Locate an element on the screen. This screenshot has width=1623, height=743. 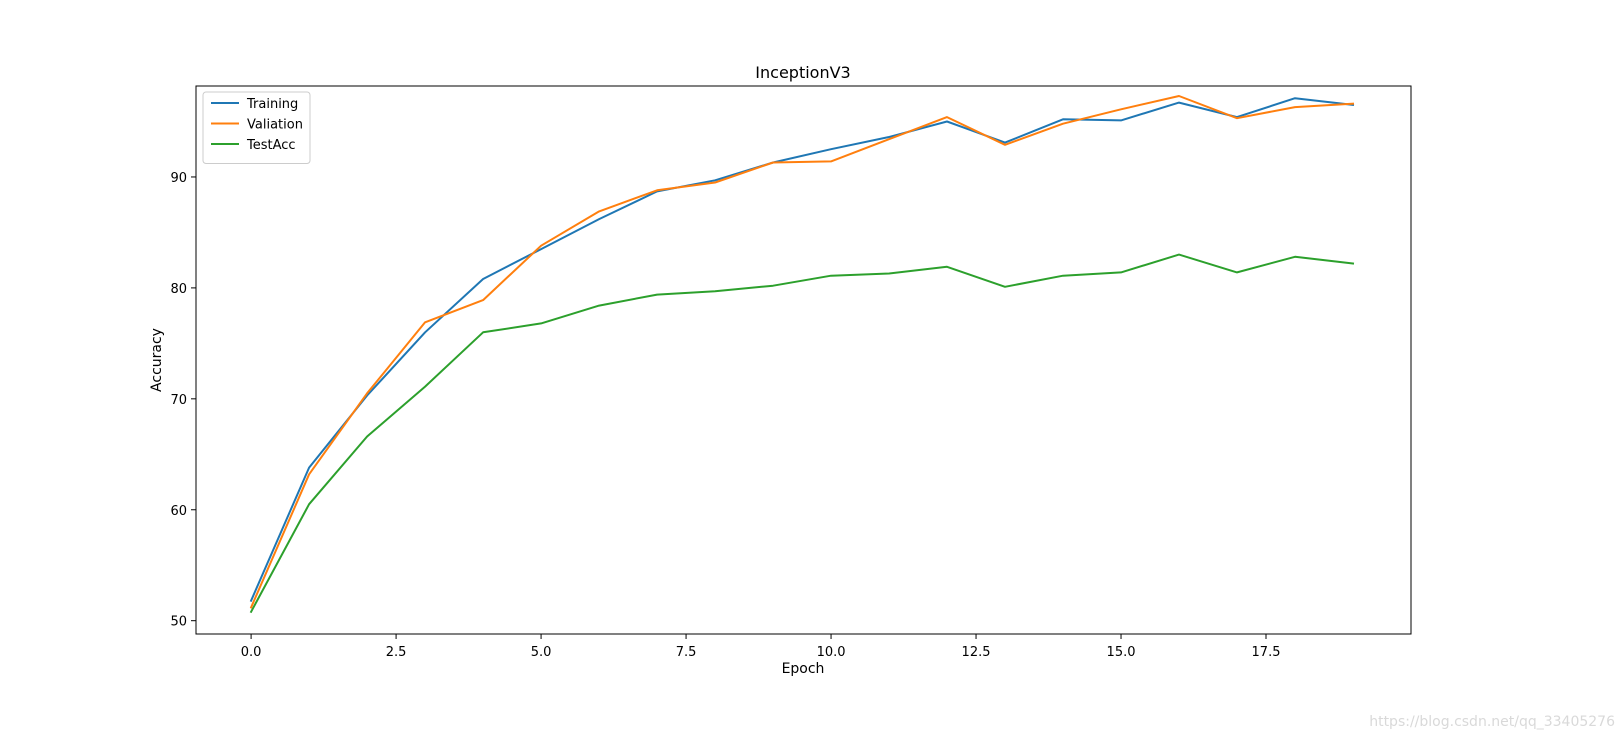
x-tick-label: 10.0 is located at coordinates (831, 652).